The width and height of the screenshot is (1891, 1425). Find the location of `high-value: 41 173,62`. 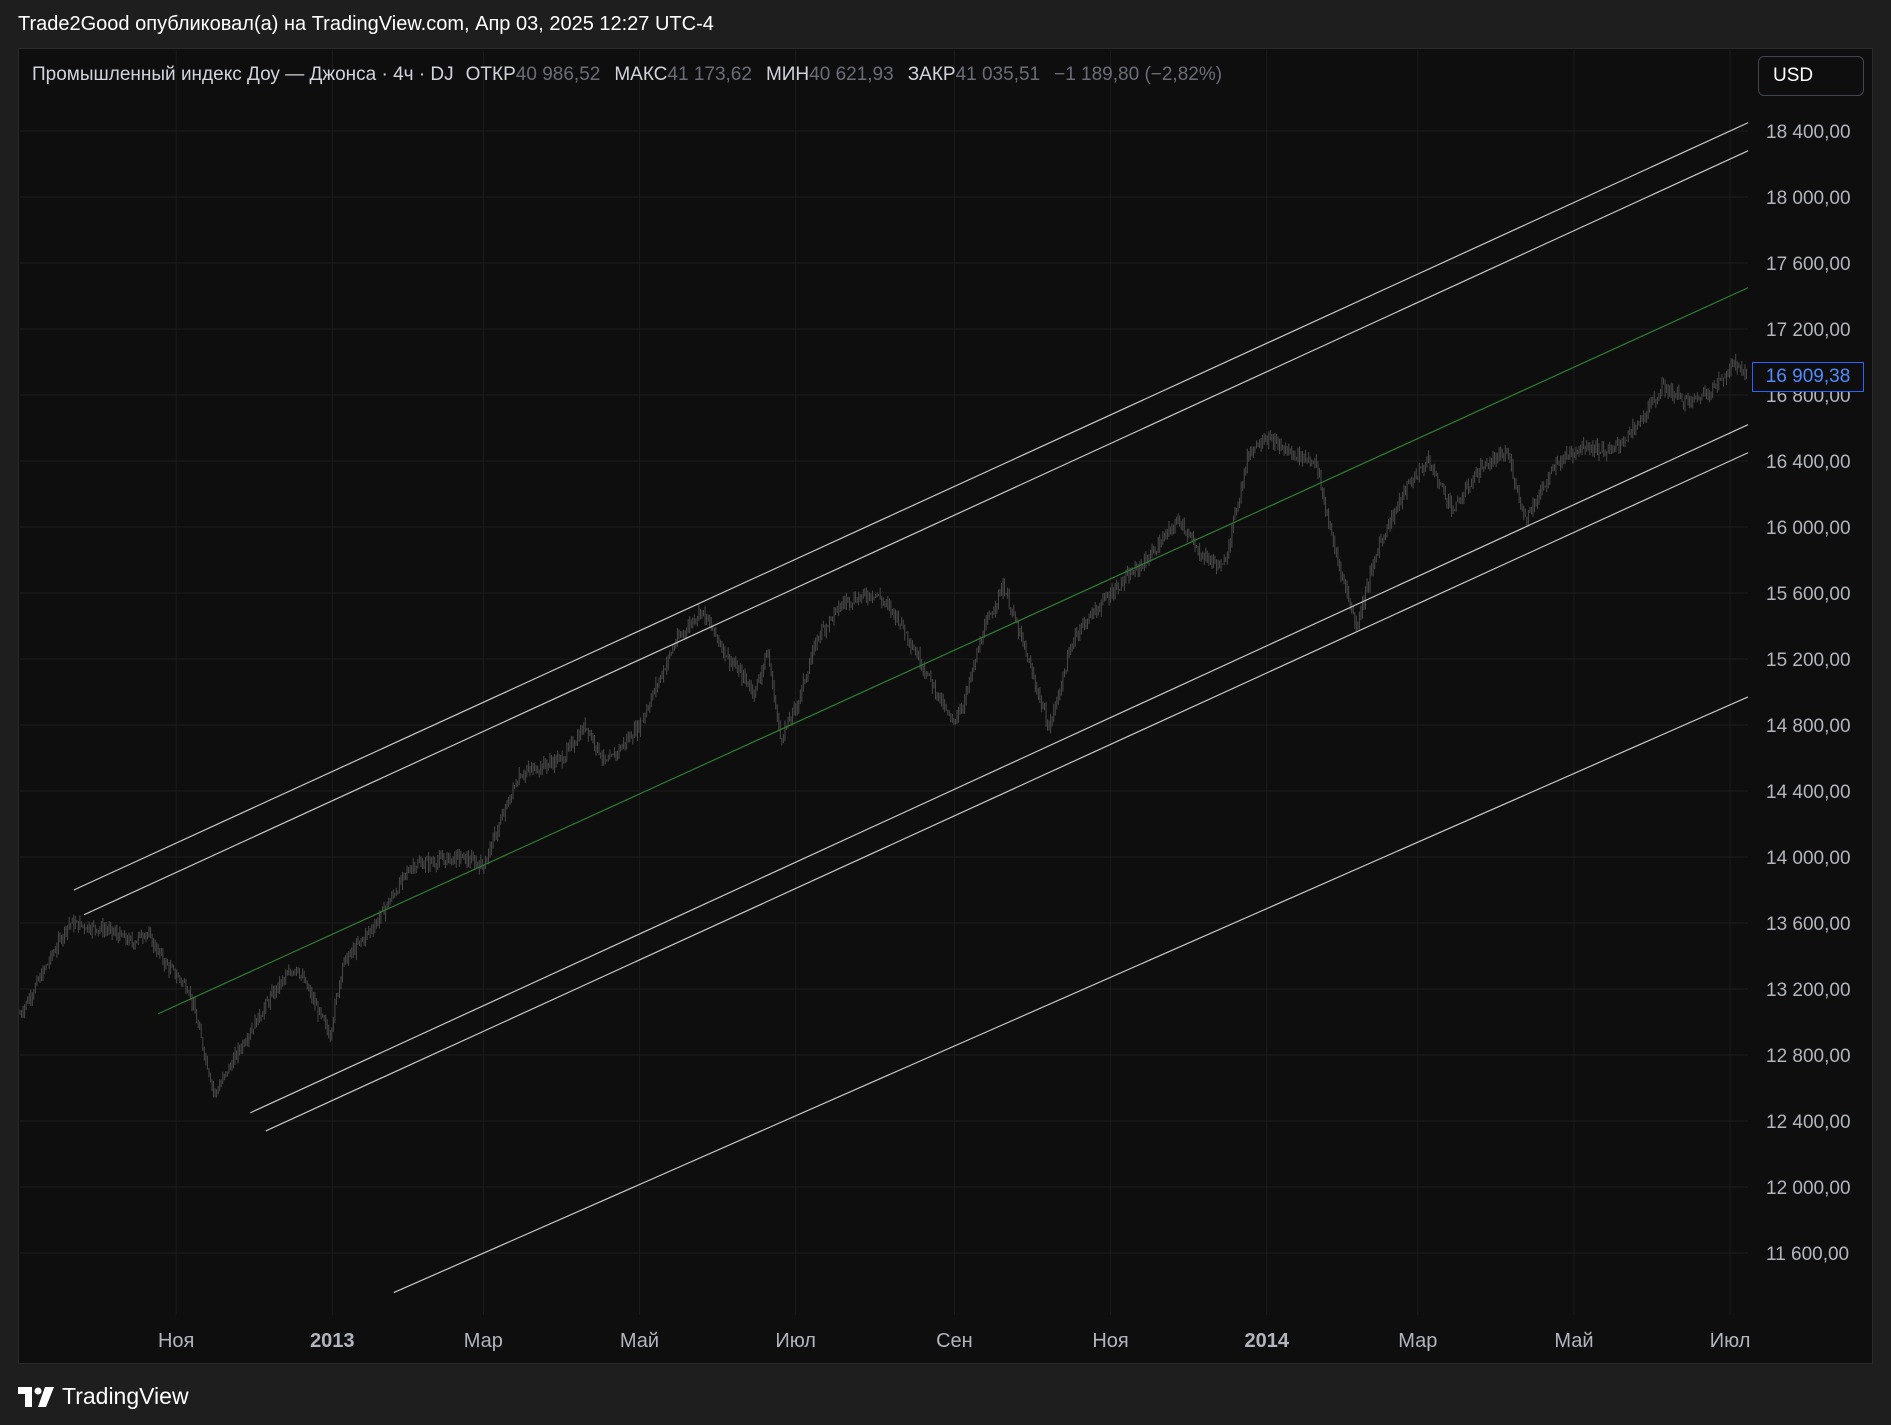

high-value: 41 173,62 is located at coordinates (709, 74).